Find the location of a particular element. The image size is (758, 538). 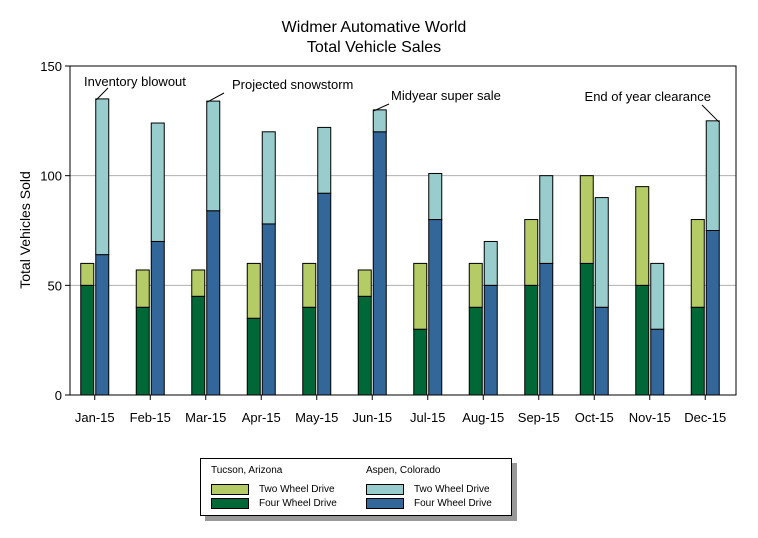

annotation-label: End of year clearance is located at coordinates (648, 96).